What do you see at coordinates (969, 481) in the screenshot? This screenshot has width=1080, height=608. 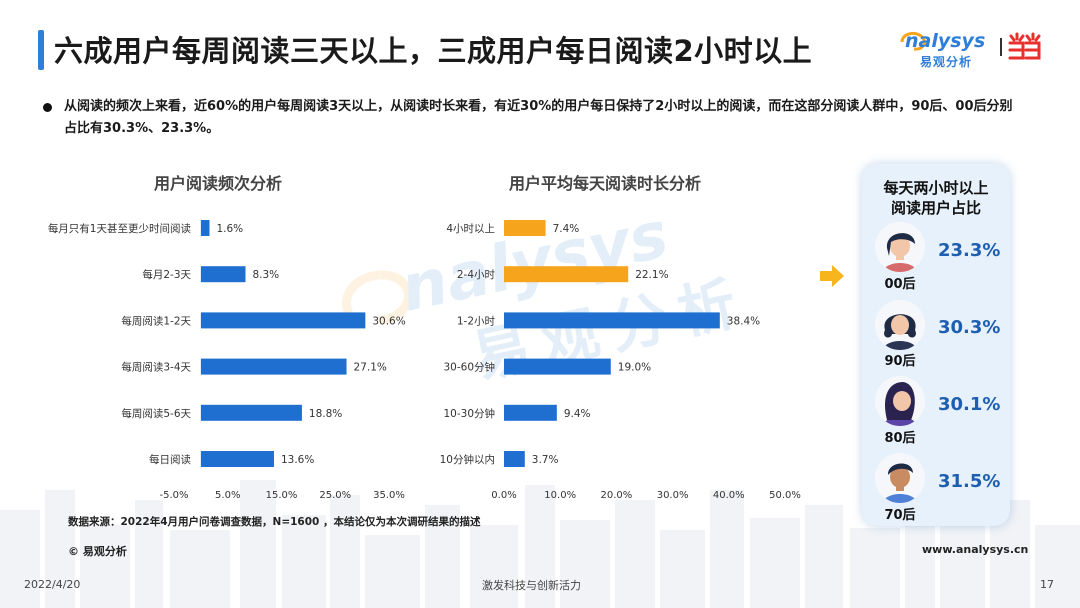 I see `pct-70: 31.5%` at bounding box center [969, 481].